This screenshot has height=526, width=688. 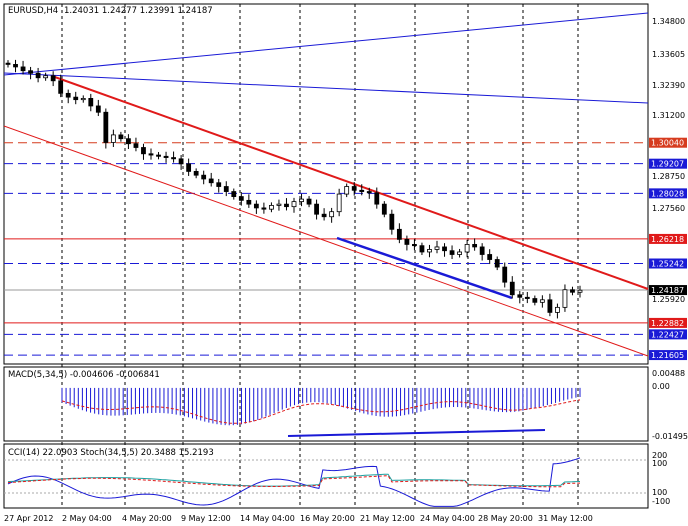 What do you see at coordinates (667, 193) in the screenshot?
I see `level-tag-label: 1.28028` at bounding box center [667, 193].